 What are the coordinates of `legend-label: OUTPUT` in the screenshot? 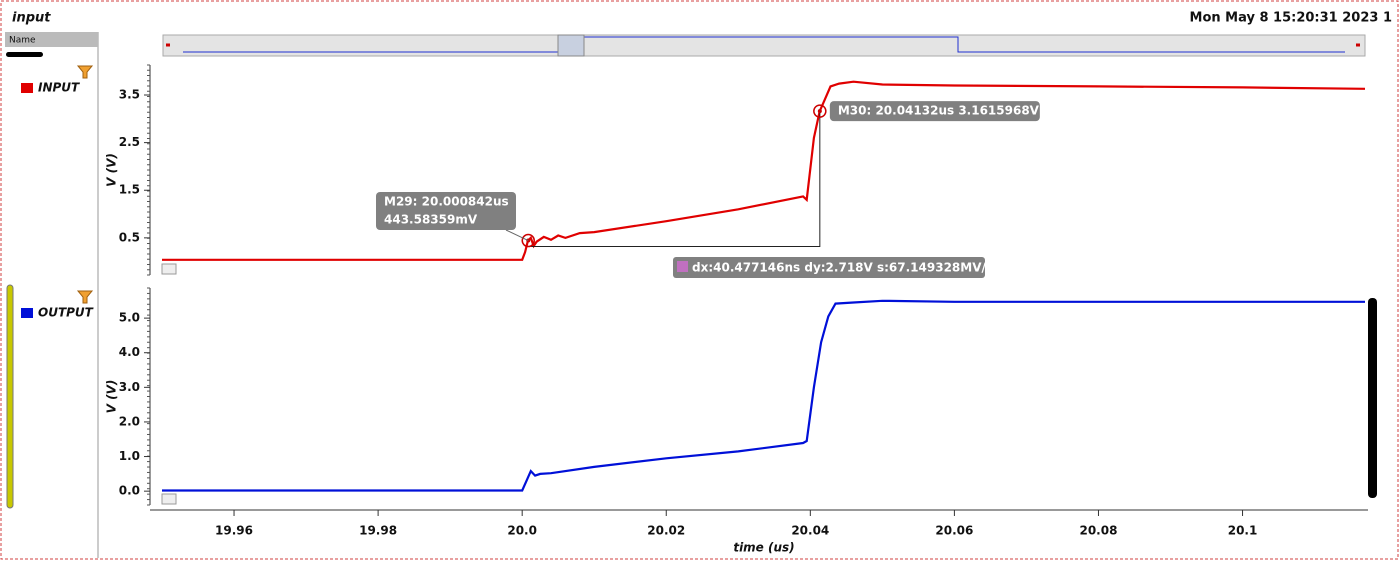 It's located at (66, 313).